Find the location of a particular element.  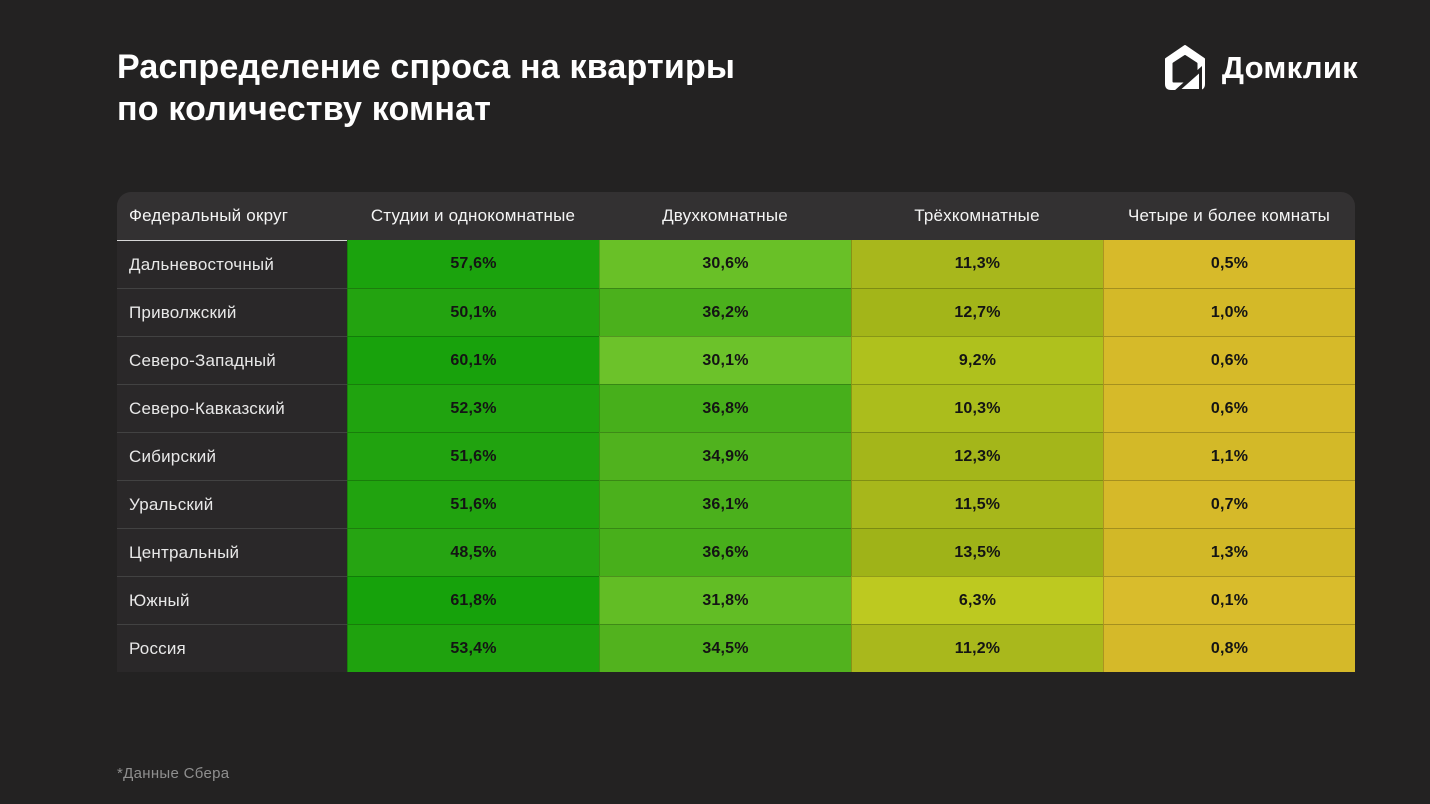

value-cell: 50,1% is located at coordinates (473, 312).